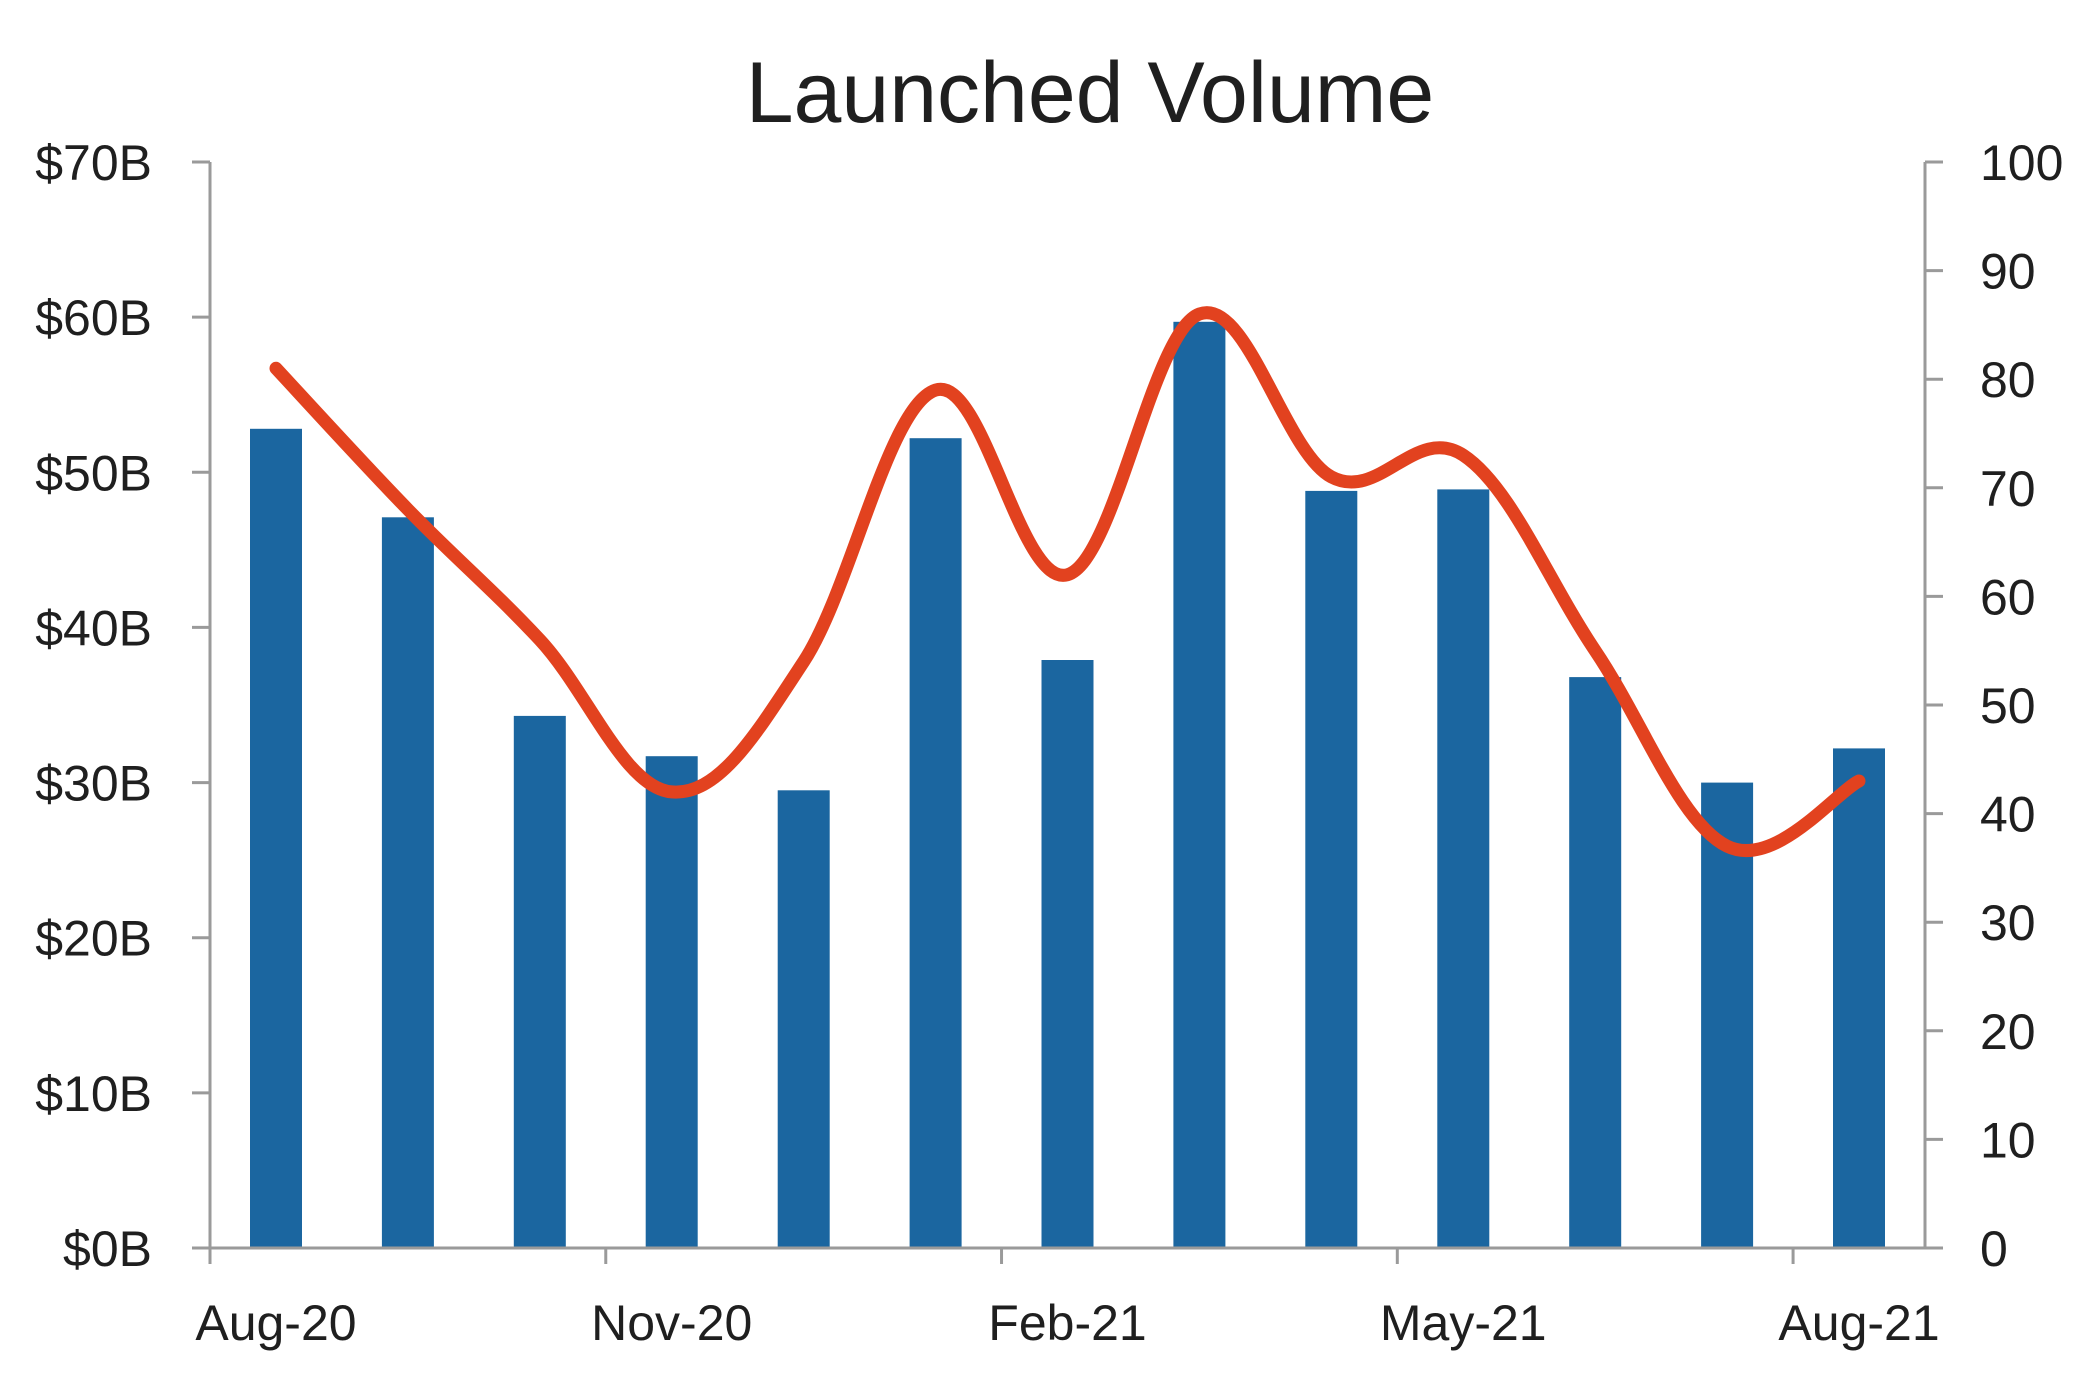  I want to click on left-tick-label: $40B, so click(93, 628).